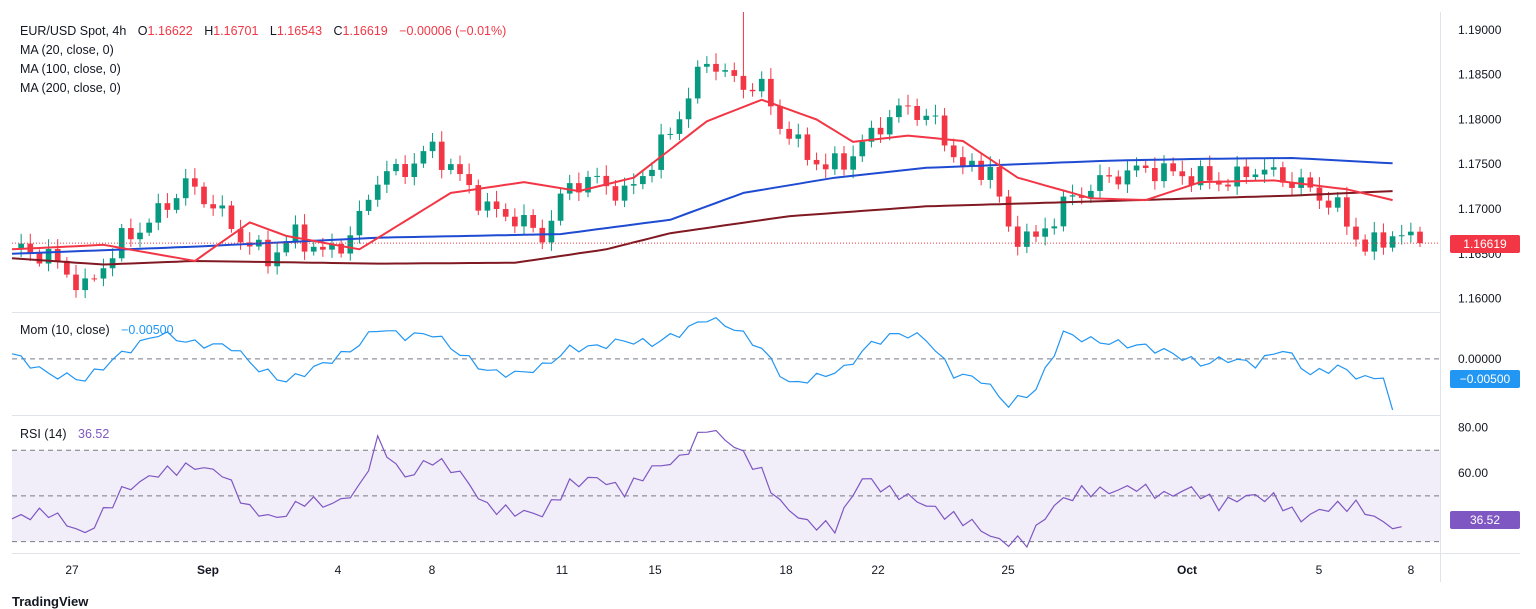 Image resolution: width=1536 pixels, height=609 pixels. I want to click on time-axis-label: Sep, so click(208, 570).